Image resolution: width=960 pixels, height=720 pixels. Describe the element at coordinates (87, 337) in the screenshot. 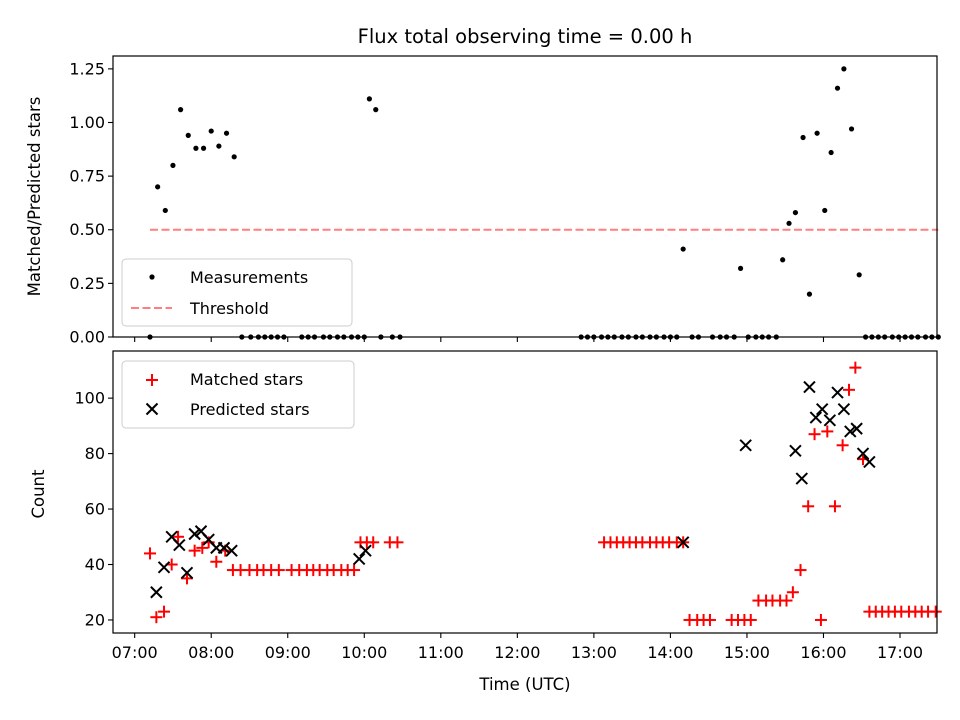

I see `top-y-tick-label: 0.00` at that location.